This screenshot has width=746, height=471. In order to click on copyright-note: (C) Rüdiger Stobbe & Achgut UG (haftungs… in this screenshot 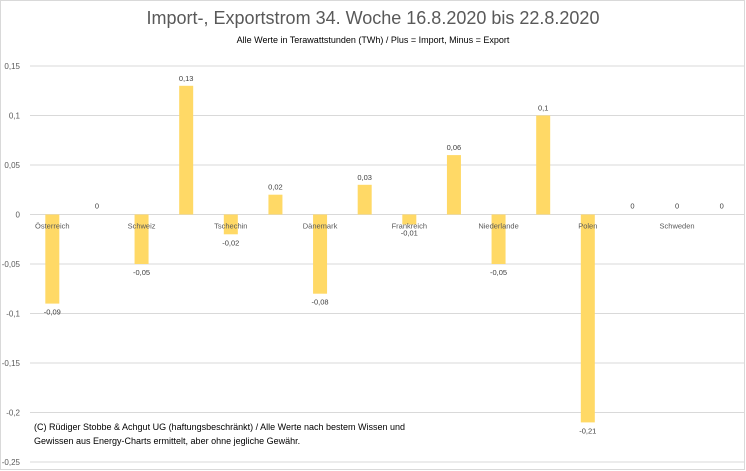, I will do `click(244, 434)`.